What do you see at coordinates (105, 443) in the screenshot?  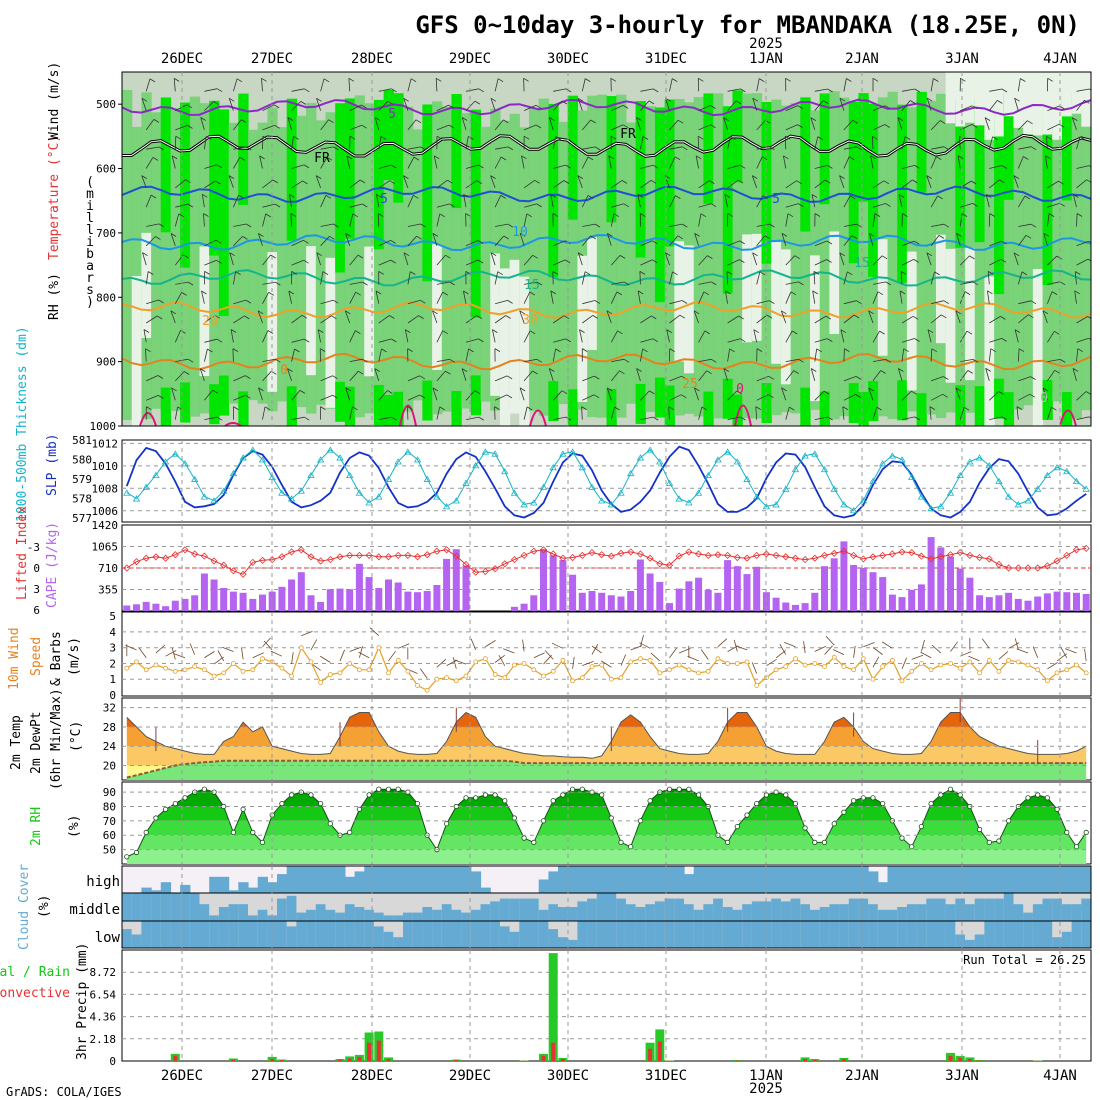 I see `y-tick-label: 1012` at bounding box center [105, 443].